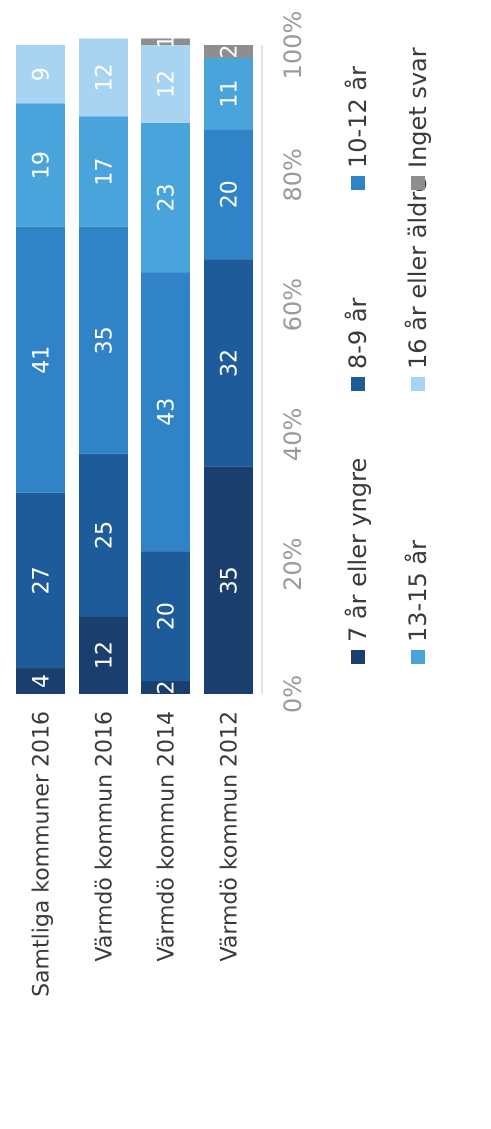 The image size is (491, 1129). I want to click on legend-label-13-15-ar: 13-15 år, so click(417, 591).